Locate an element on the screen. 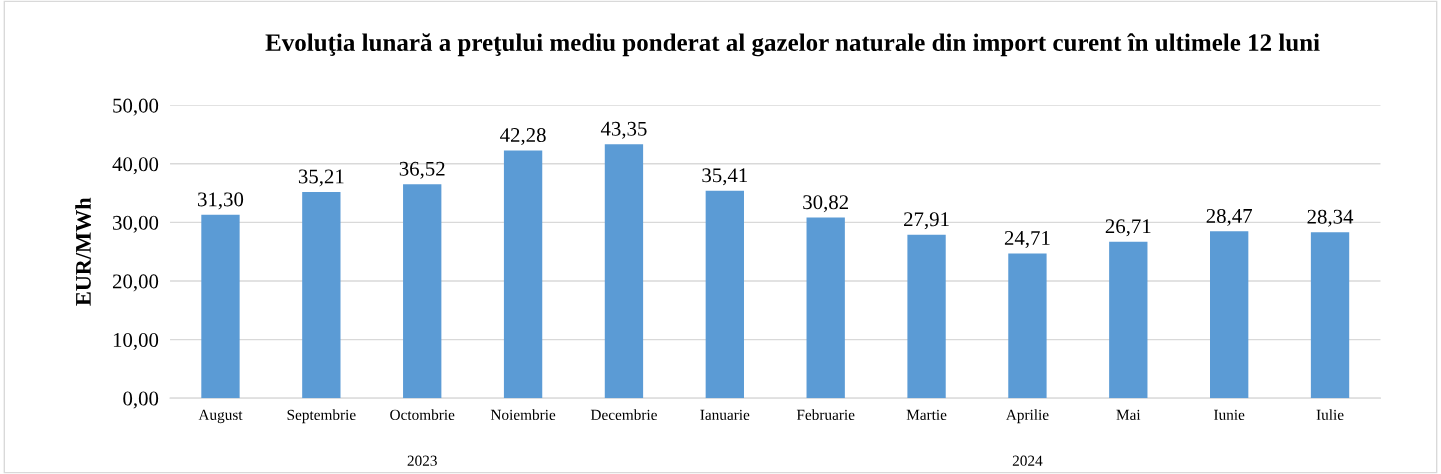  data-label: 31,30 is located at coordinates (221, 201).